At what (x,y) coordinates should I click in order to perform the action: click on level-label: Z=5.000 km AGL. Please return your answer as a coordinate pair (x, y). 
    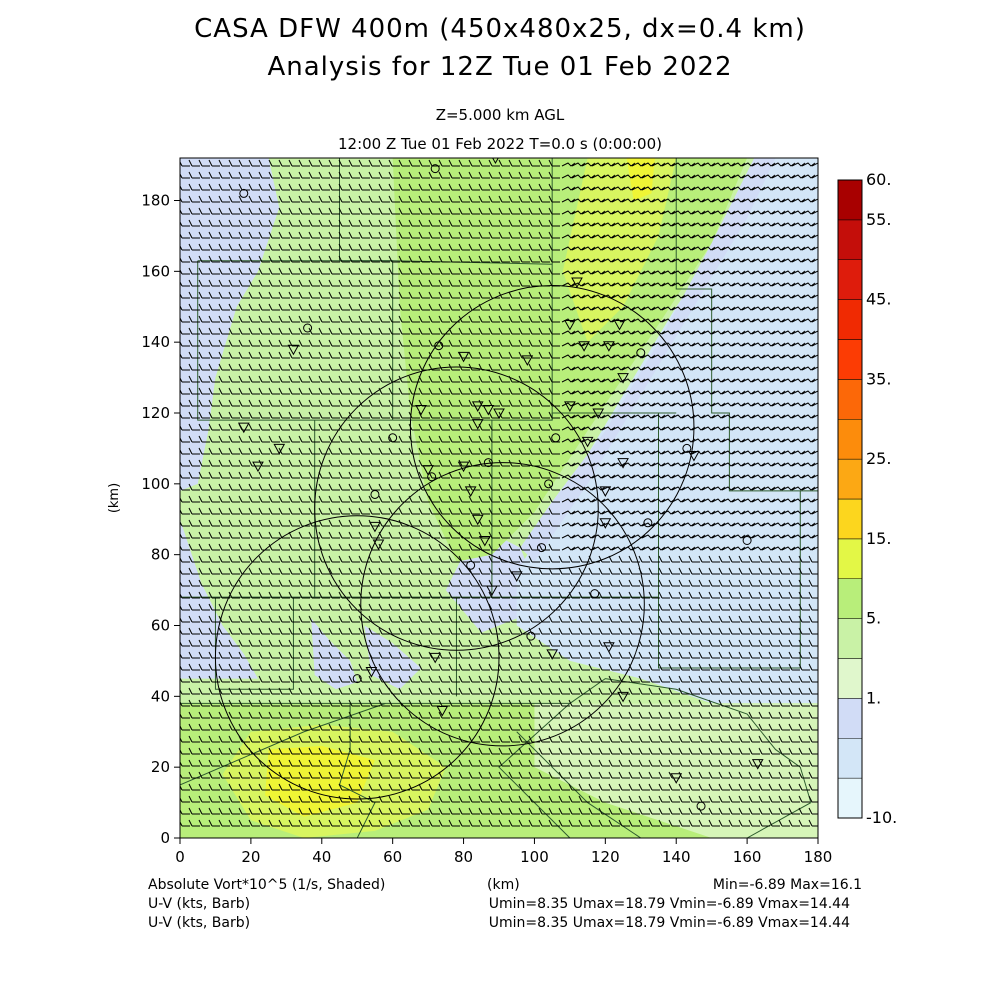
    Looking at the image, I should click on (500, 115).